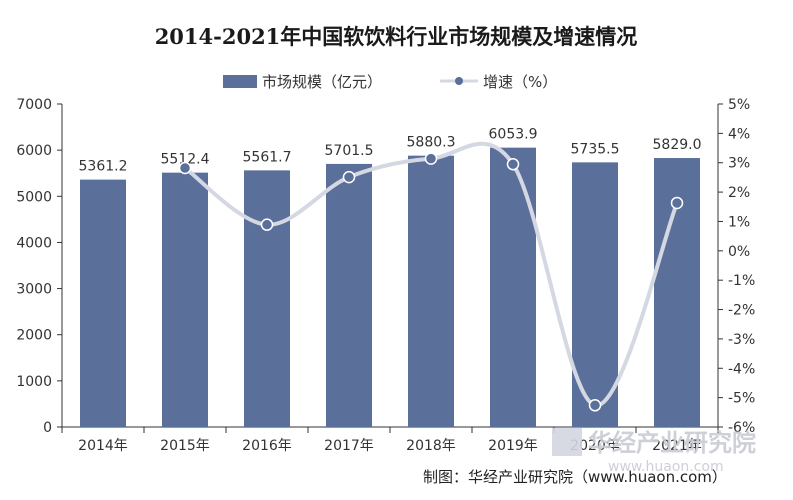 Image resolution: width=793 pixels, height=500 pixels. What do you see at coordinates (567, 442) in the screenshot?
I see `watermark-logo` at bounding box center [567, 442].